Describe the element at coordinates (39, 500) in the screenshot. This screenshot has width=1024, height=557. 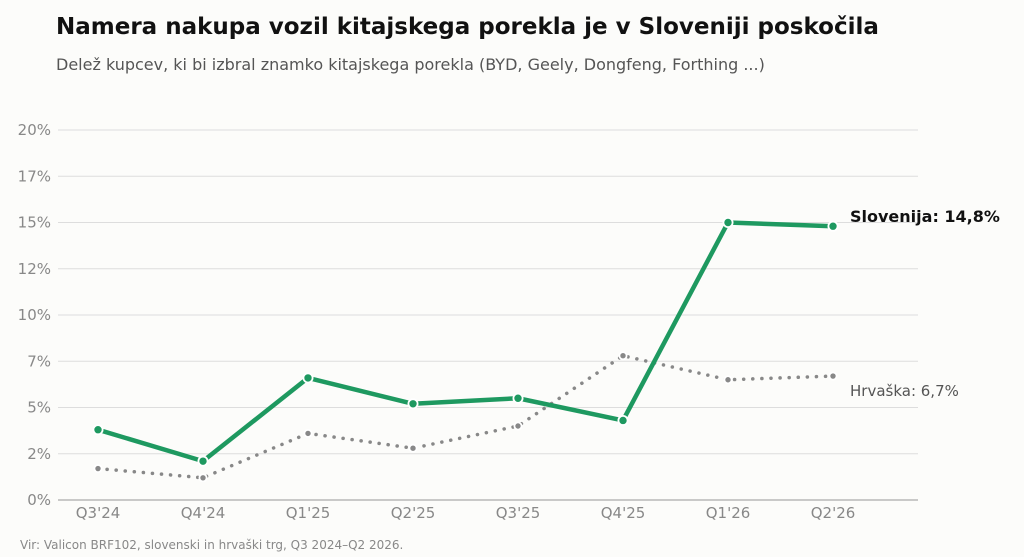
I see `y-tick-label: 0%` at that location.